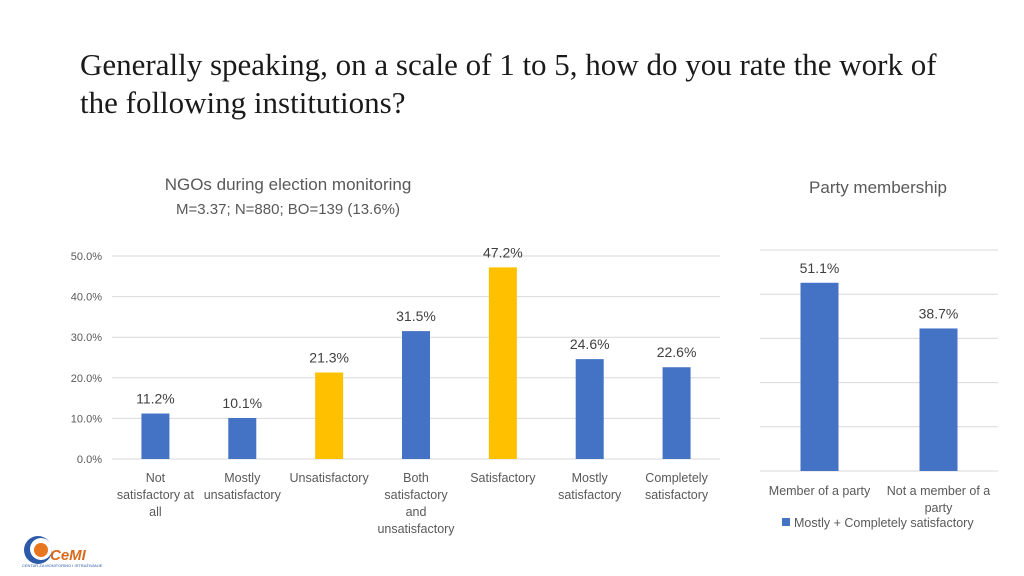 This screenshot has height=576, width=1024. I want to click on data-label: 11.2%, so click(155, 399).